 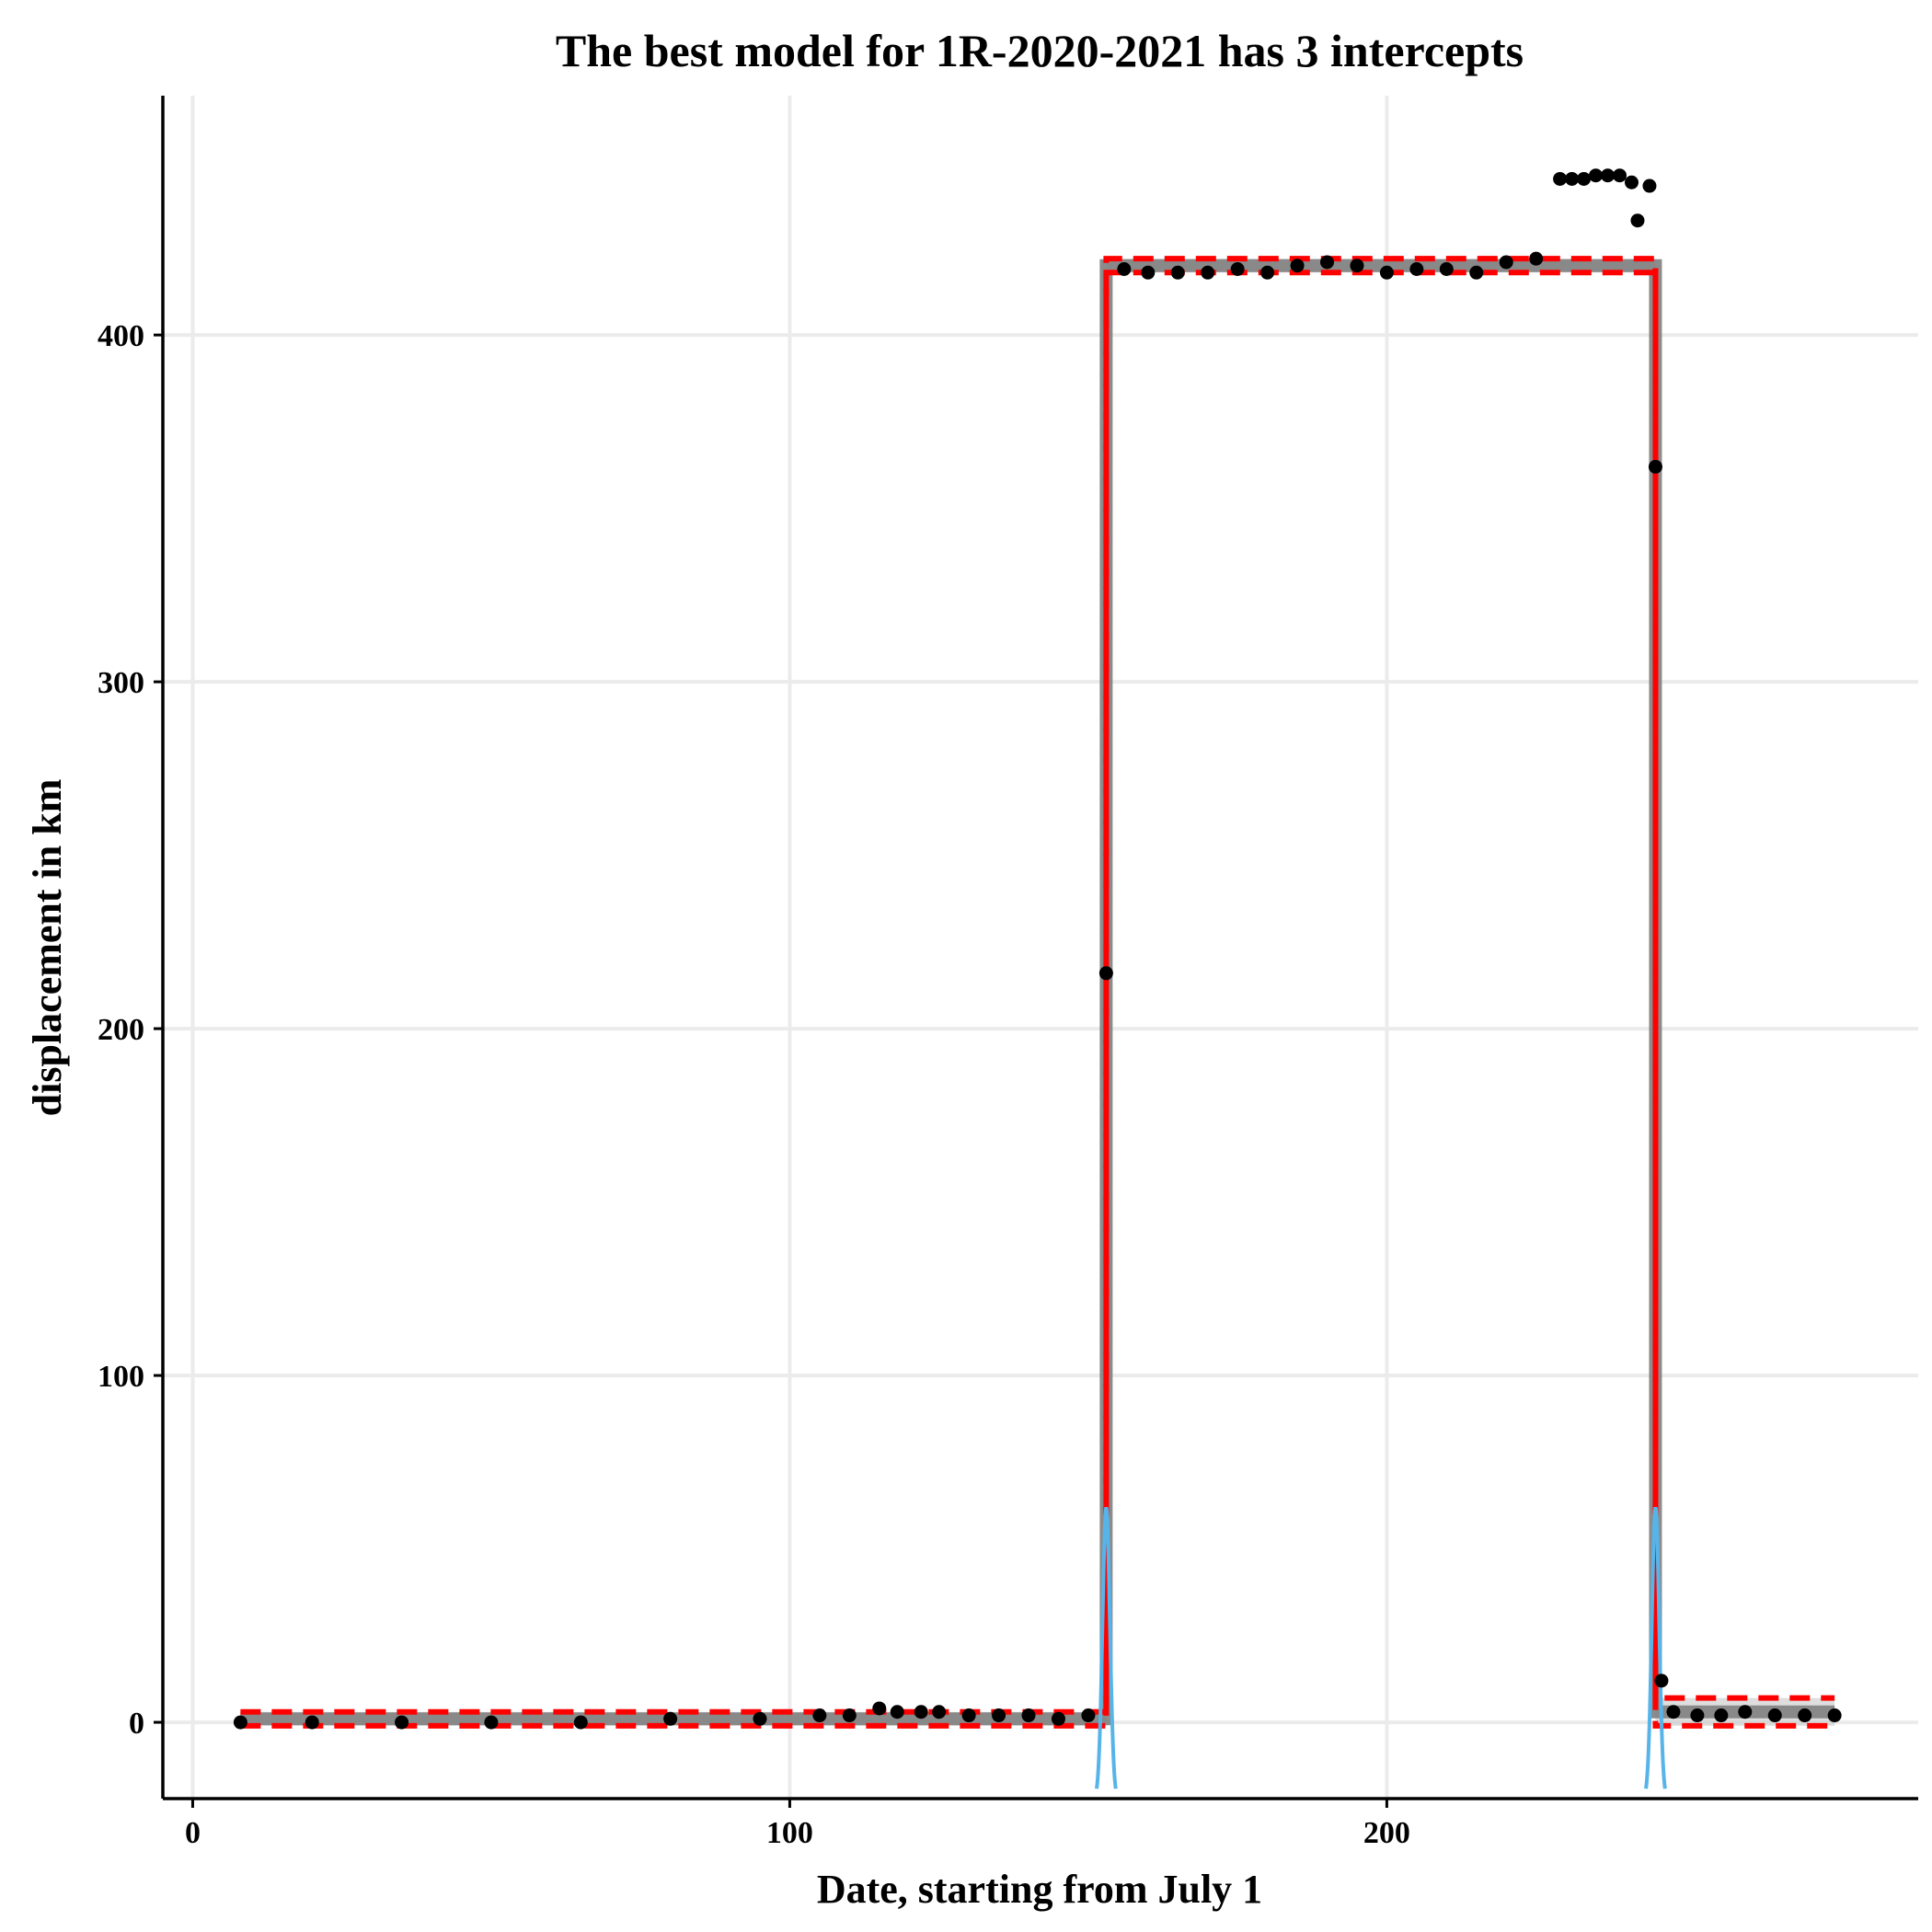 I want to click on y-tick-label: 300, so click(x=121, y=683).